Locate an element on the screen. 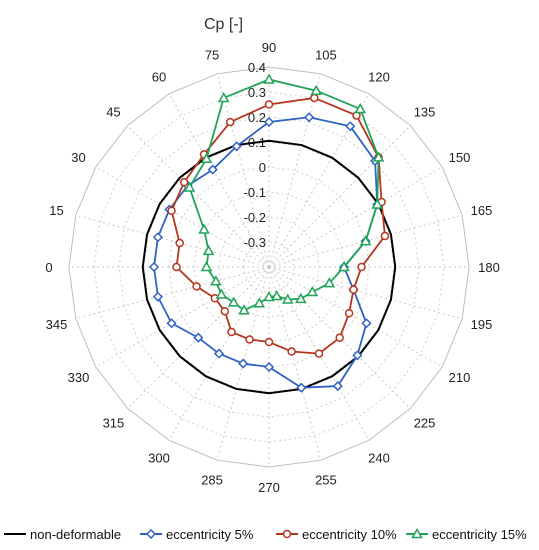  angle-tick-label: 150 is located at coordinates (460, 157).